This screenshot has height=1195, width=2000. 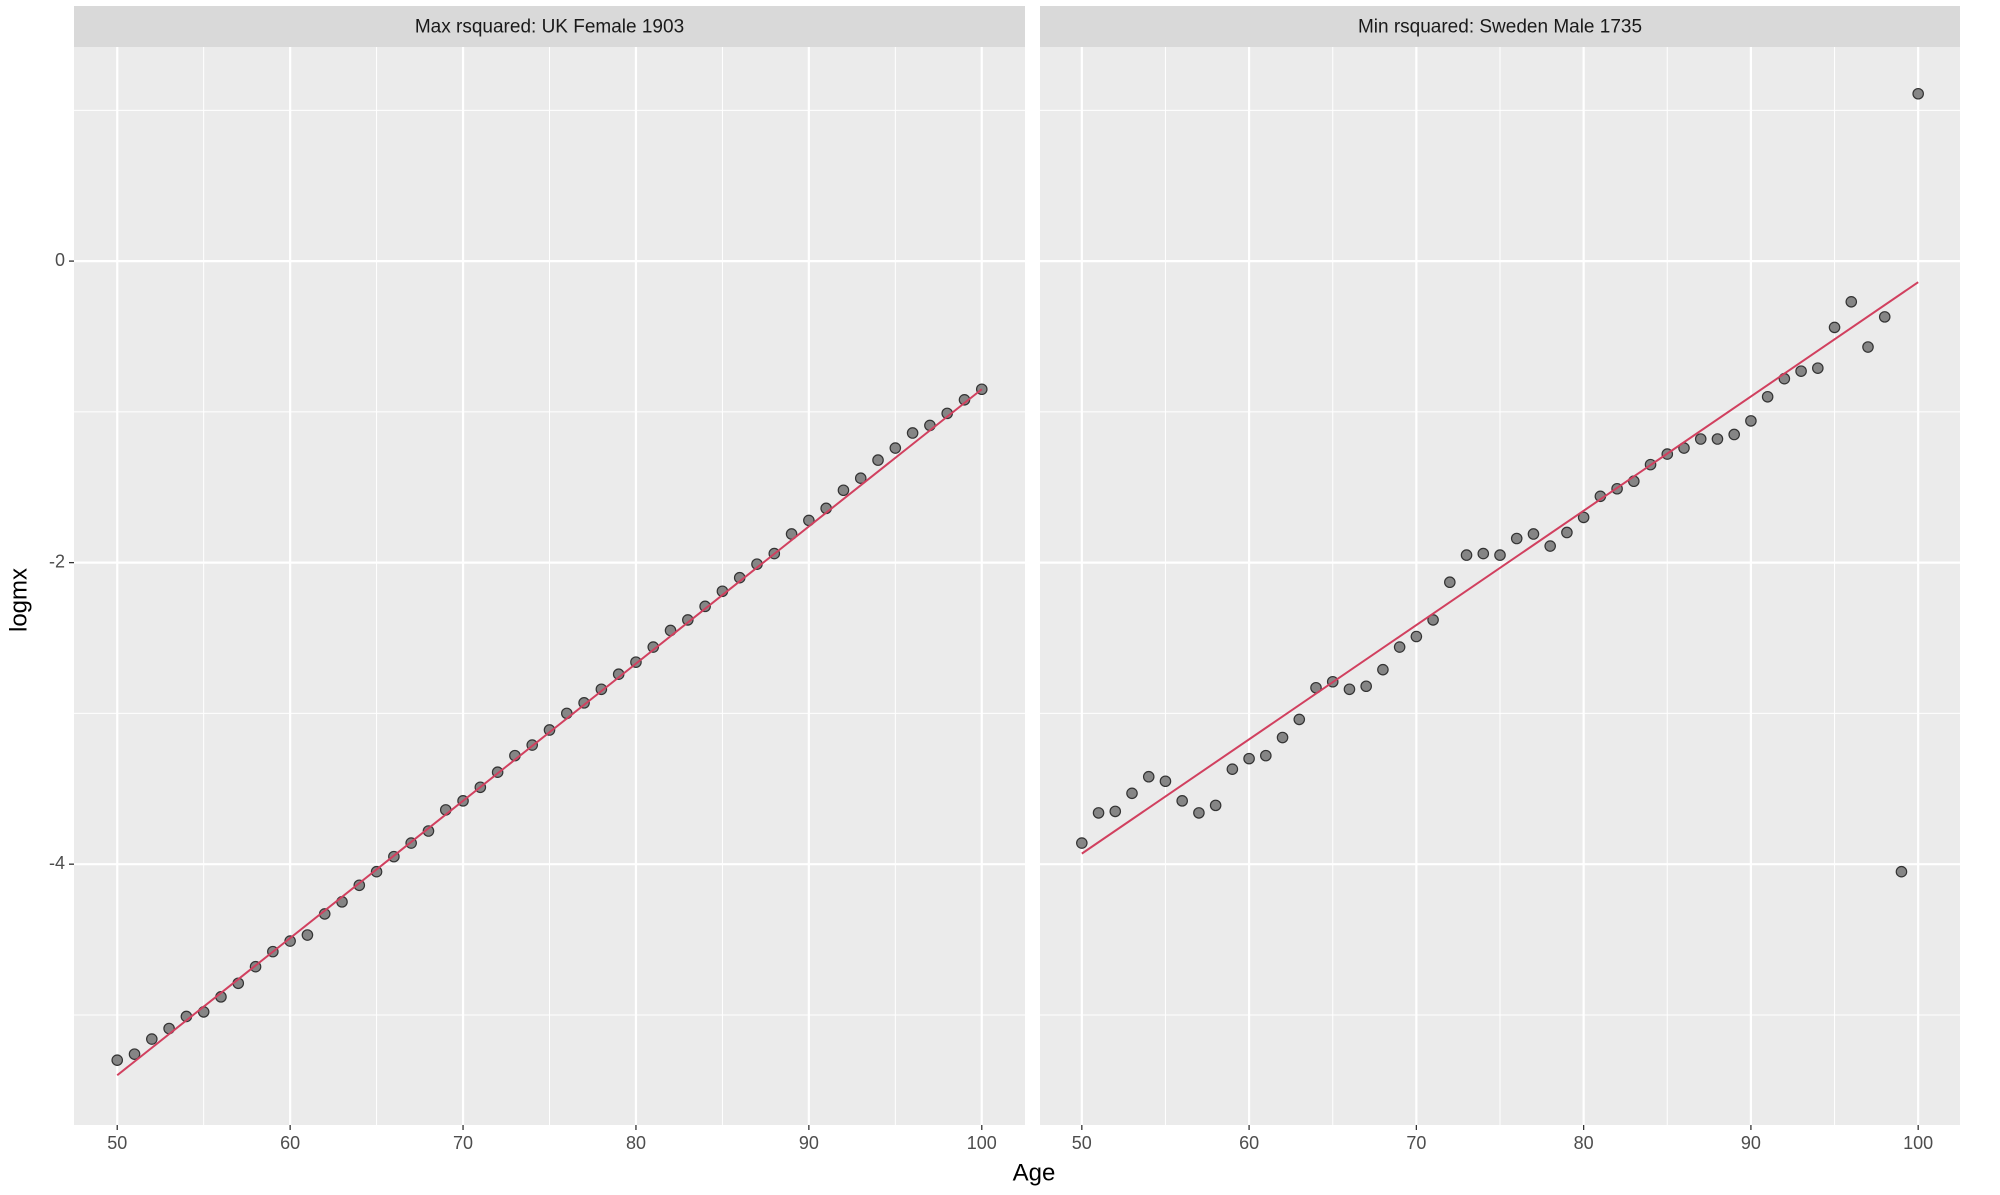 What do you see at coordinates (57, 863) in the screenshot?
I see `y-tick-label: -4` at bounding box center [57, 863].